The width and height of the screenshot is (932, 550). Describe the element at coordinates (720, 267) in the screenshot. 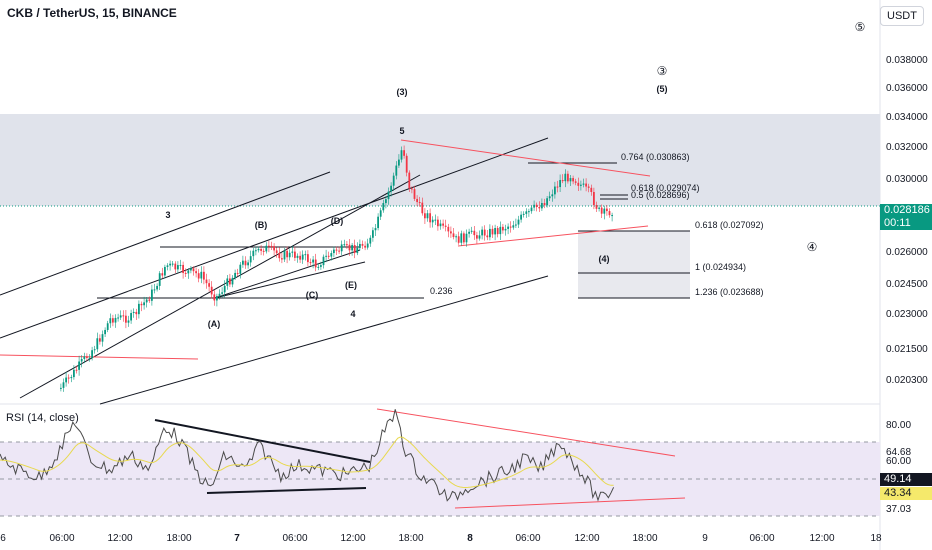

I see `fib-label: 1 (0.024934)` at that location.